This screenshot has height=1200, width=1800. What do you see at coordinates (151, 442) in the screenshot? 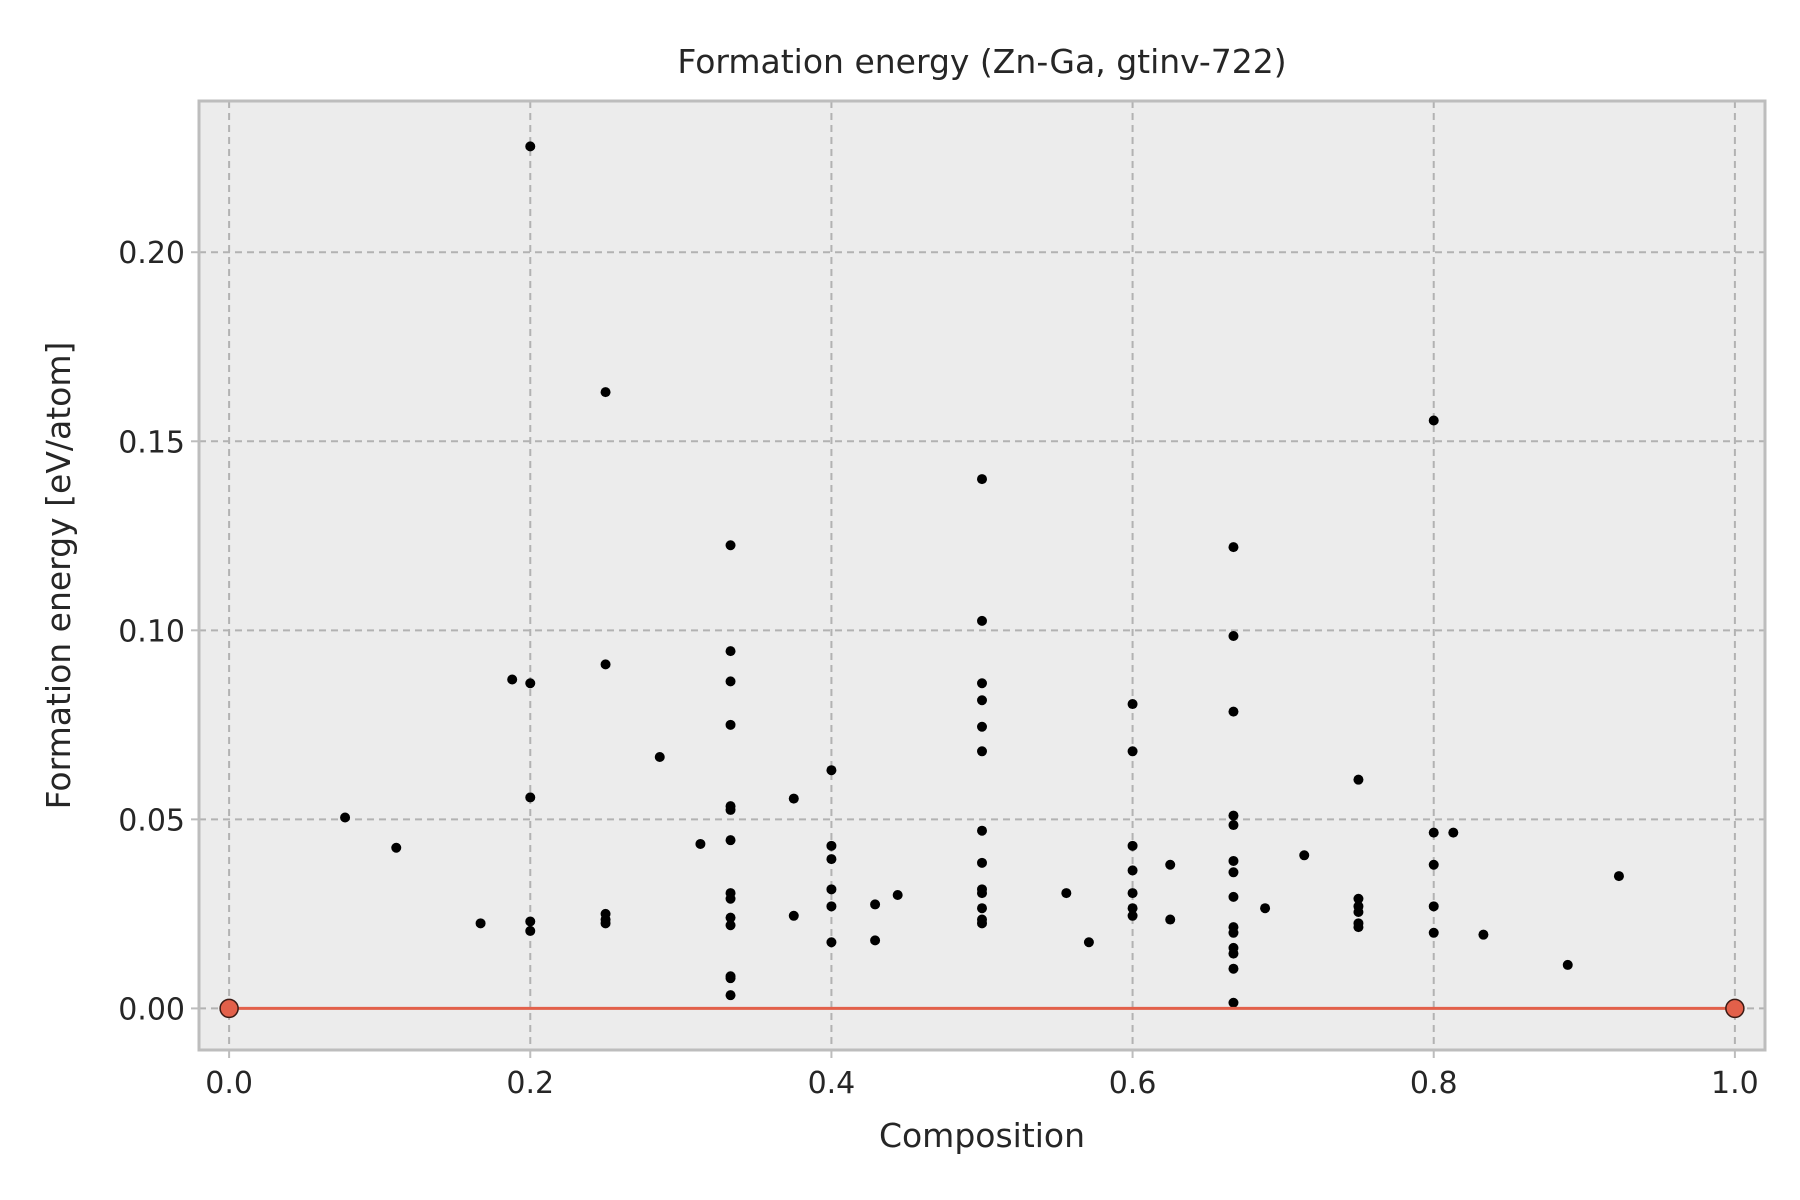
I see `y-tick-label: 0.15` at bounding box center [151, 442].